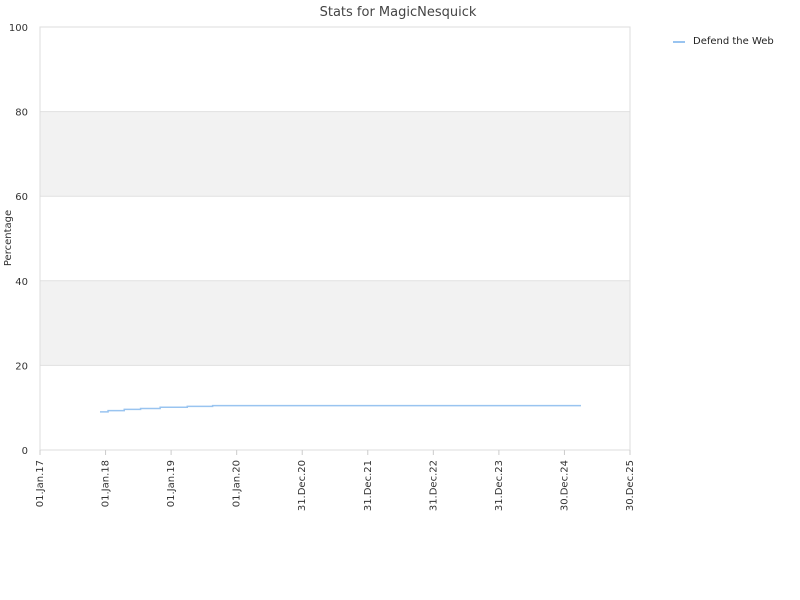  Describe the element at coordinates (237, 483) in the screenshot. I see `x-tick-label: 01.Jan.20` at that location.